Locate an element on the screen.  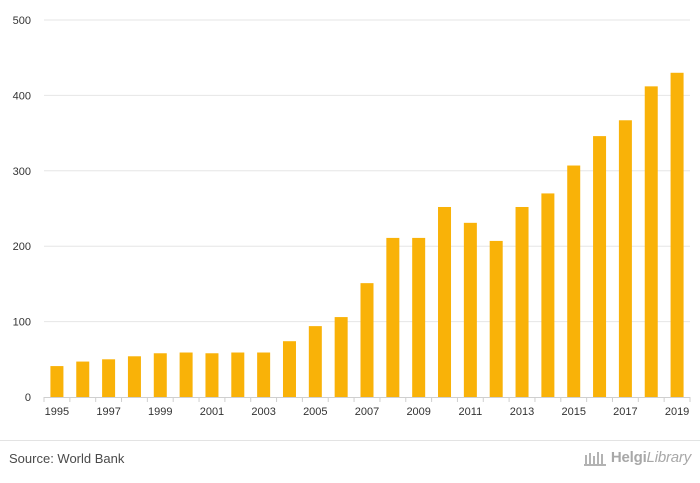
bar-2015 is located at coordinates (574, 281).